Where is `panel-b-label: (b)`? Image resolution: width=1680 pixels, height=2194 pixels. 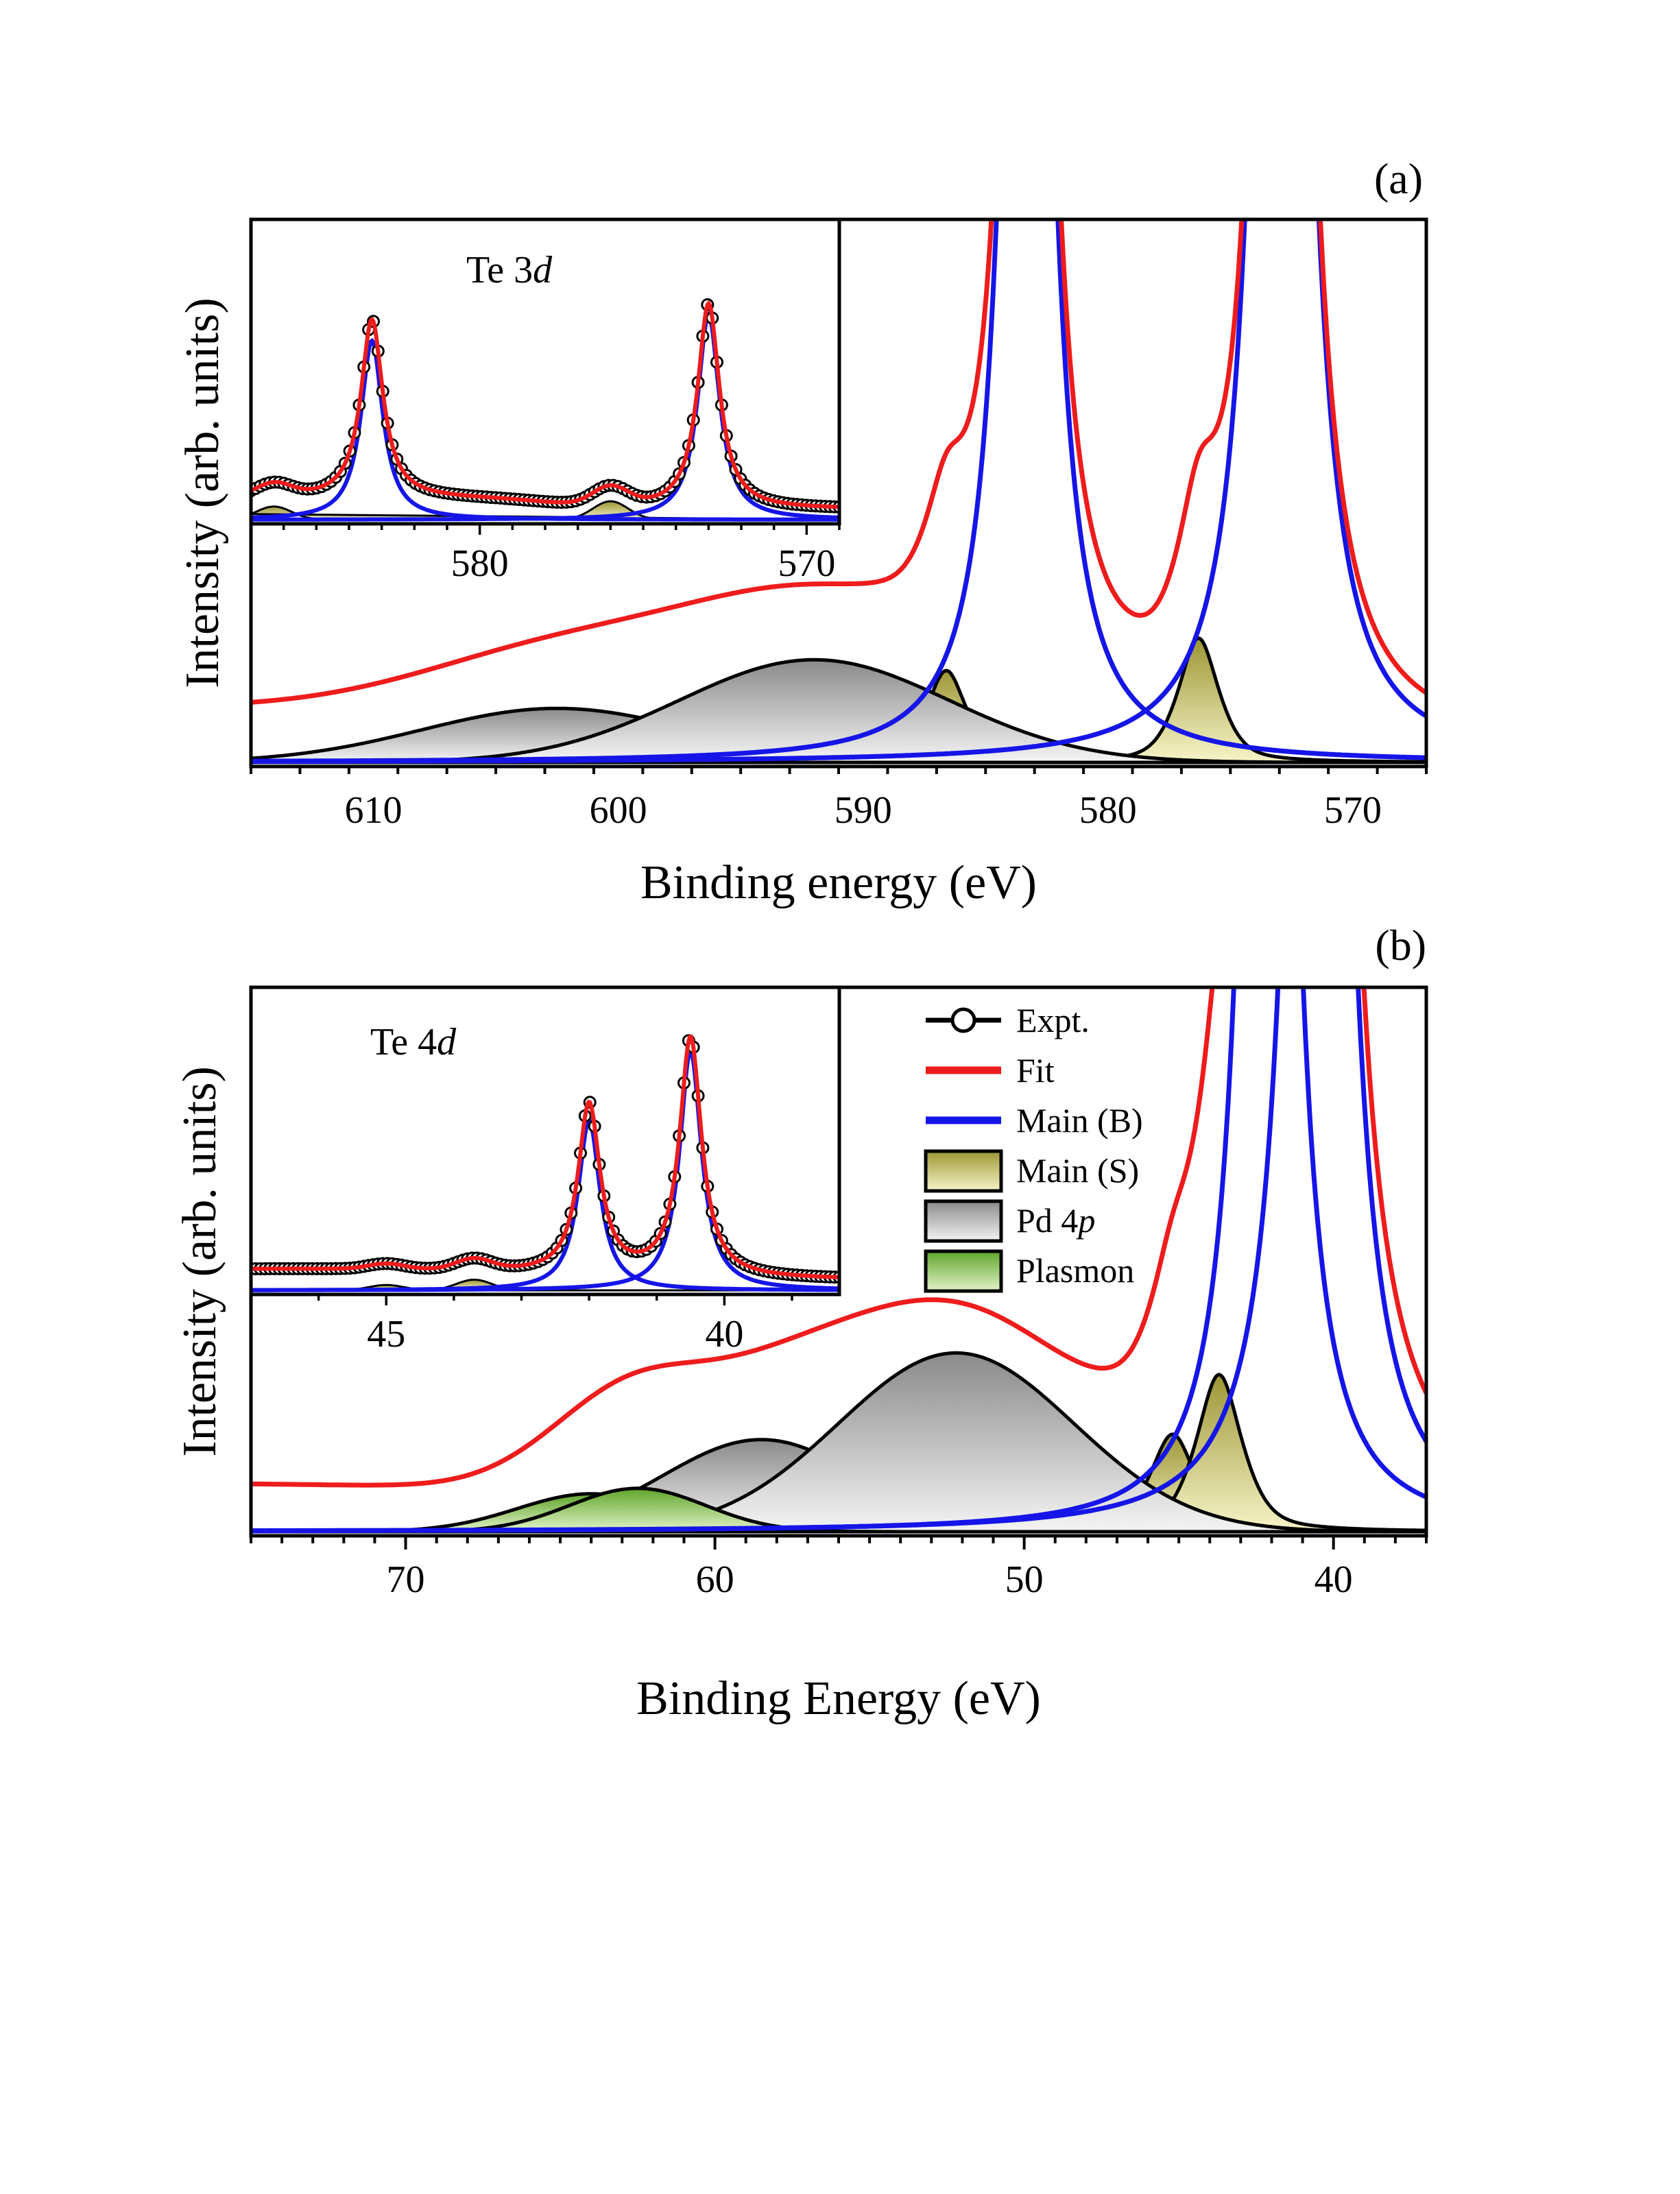 panel-b-label: (b) is located at coordinates (1400, 945).